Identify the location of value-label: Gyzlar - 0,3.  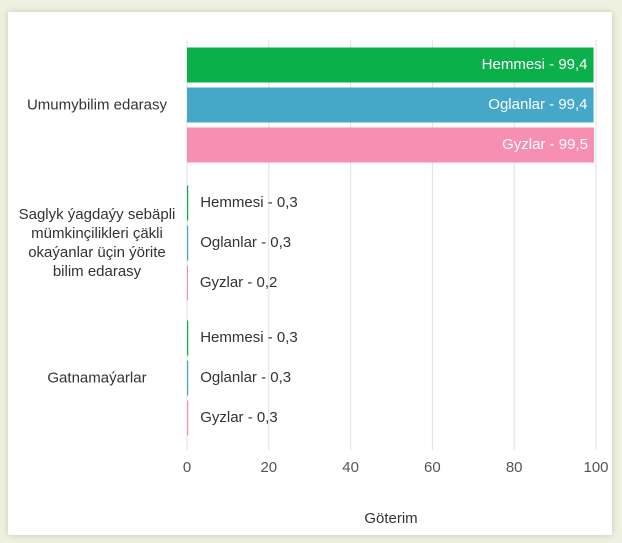
(239, 417).